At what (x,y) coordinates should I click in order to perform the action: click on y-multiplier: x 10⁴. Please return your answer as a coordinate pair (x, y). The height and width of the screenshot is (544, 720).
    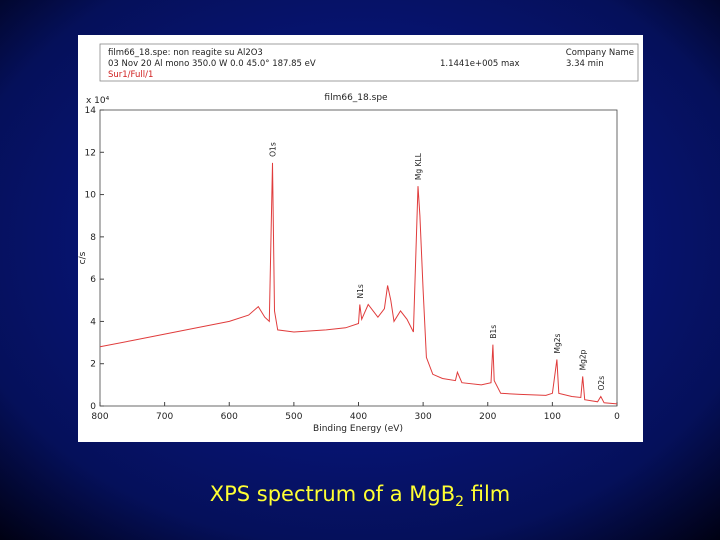
    Looking at the image, I should click on (98, 101).